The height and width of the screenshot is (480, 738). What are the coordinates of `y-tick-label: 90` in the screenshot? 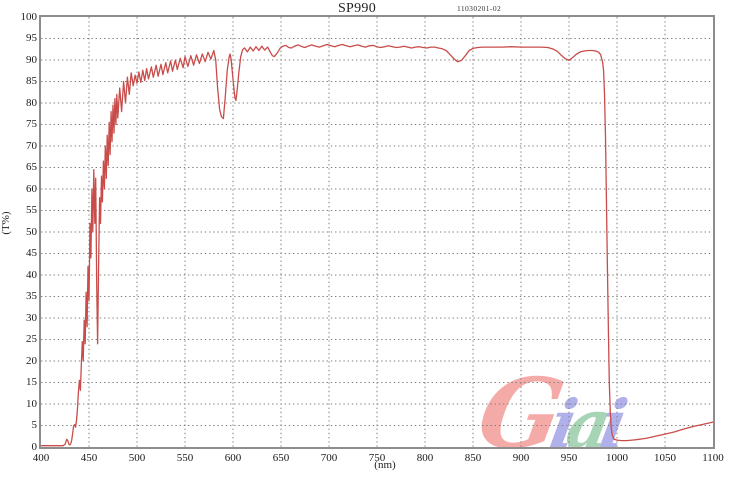 It's located at (31, 59).